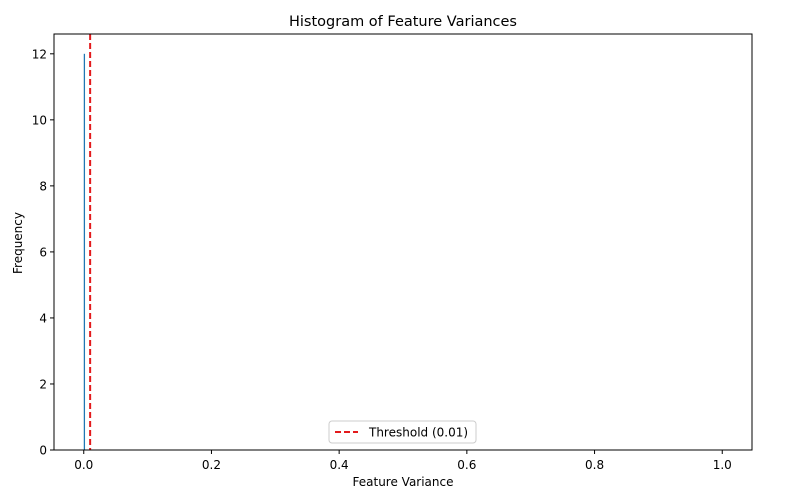 This screenshot has width=799, height=502. I want to click on y-tick-label-10: 10, so click(39, 120).